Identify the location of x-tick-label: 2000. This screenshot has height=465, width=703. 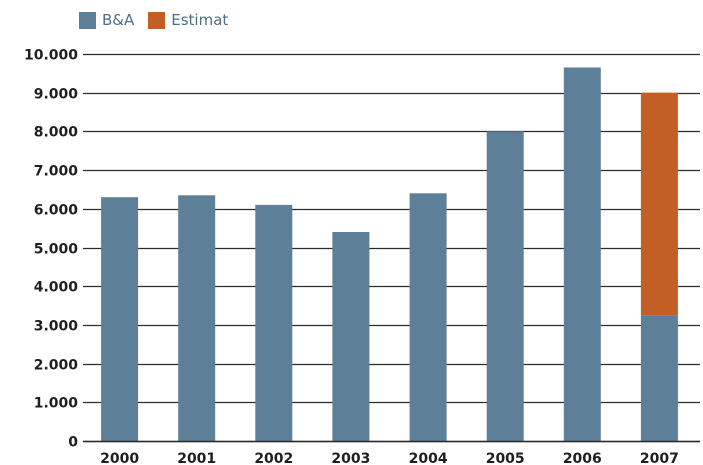
(119, 458).